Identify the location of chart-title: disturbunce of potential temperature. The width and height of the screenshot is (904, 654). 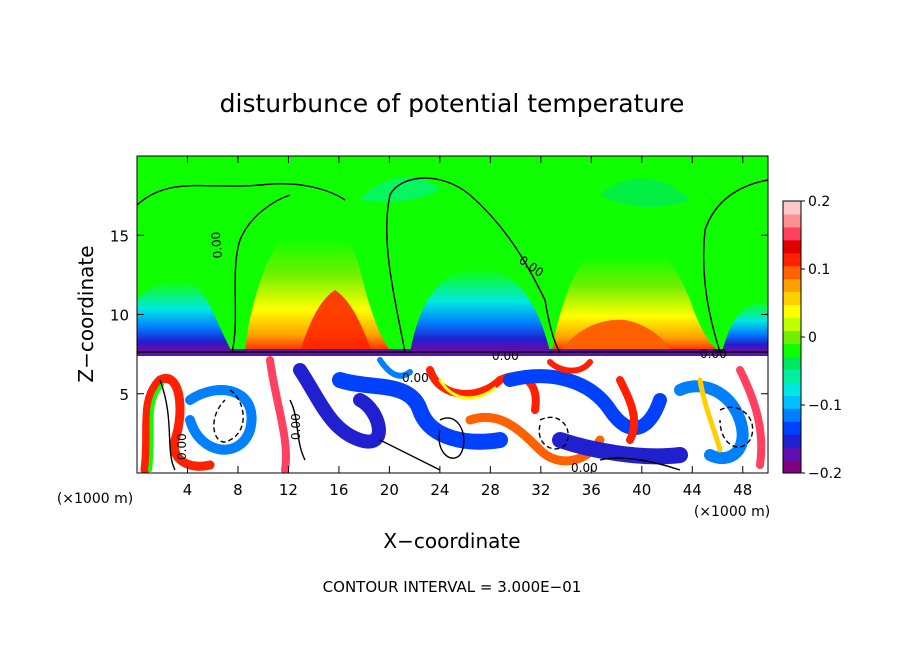
(452, 103).